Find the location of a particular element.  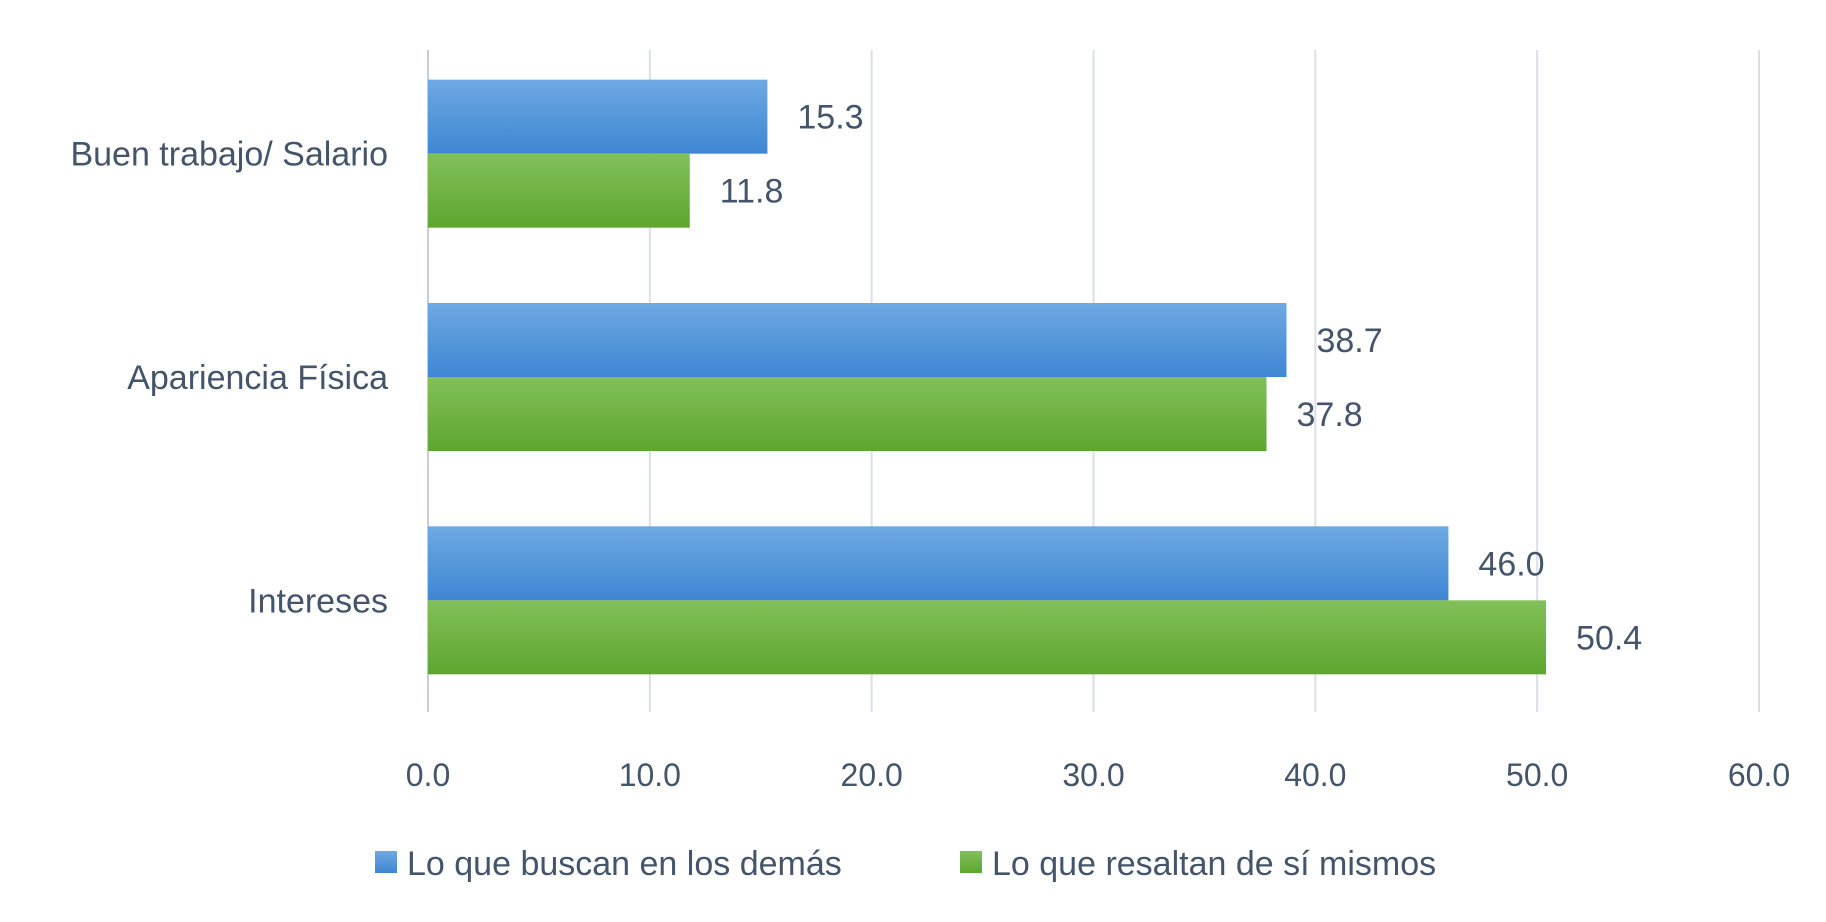

x-tick-label: 50.0 is located at coordinates (1537, 775).